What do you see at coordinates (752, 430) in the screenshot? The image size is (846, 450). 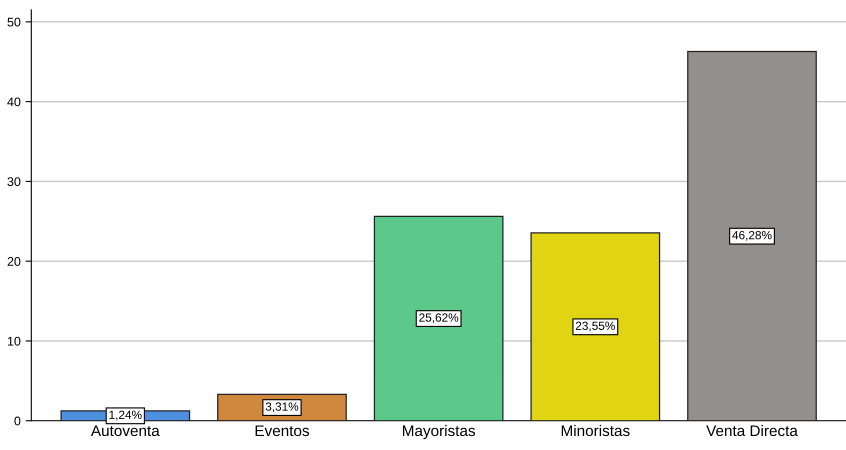 I see `x-tick-label: Venta Directa` at bounding box center [752, 430].